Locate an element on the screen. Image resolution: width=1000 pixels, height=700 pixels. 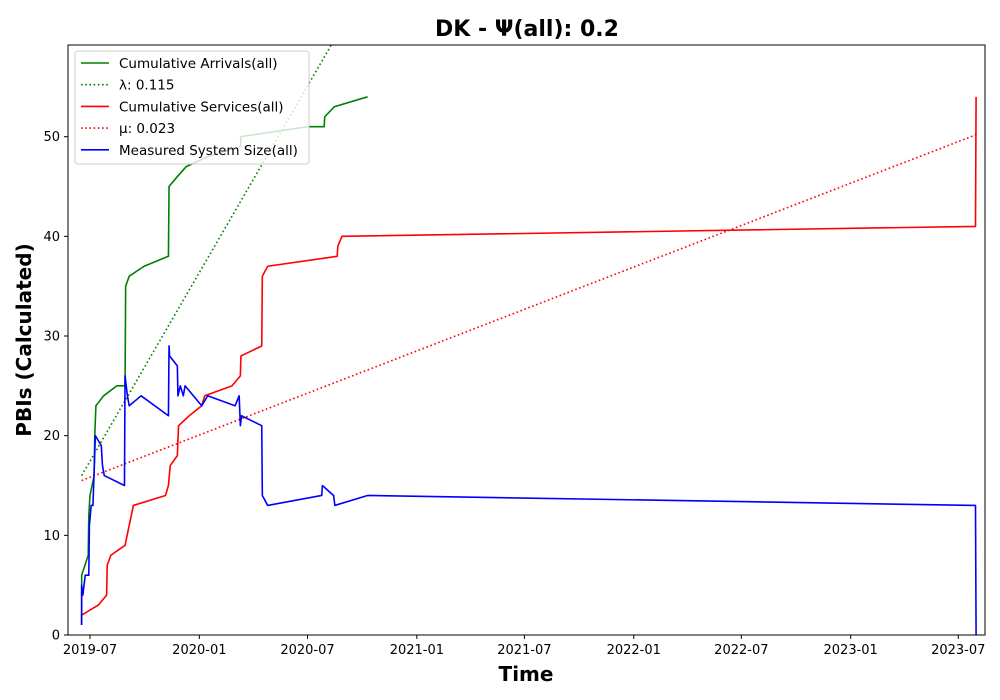
x-tick-label: 2023-01 is located at coordinates (851, 650).